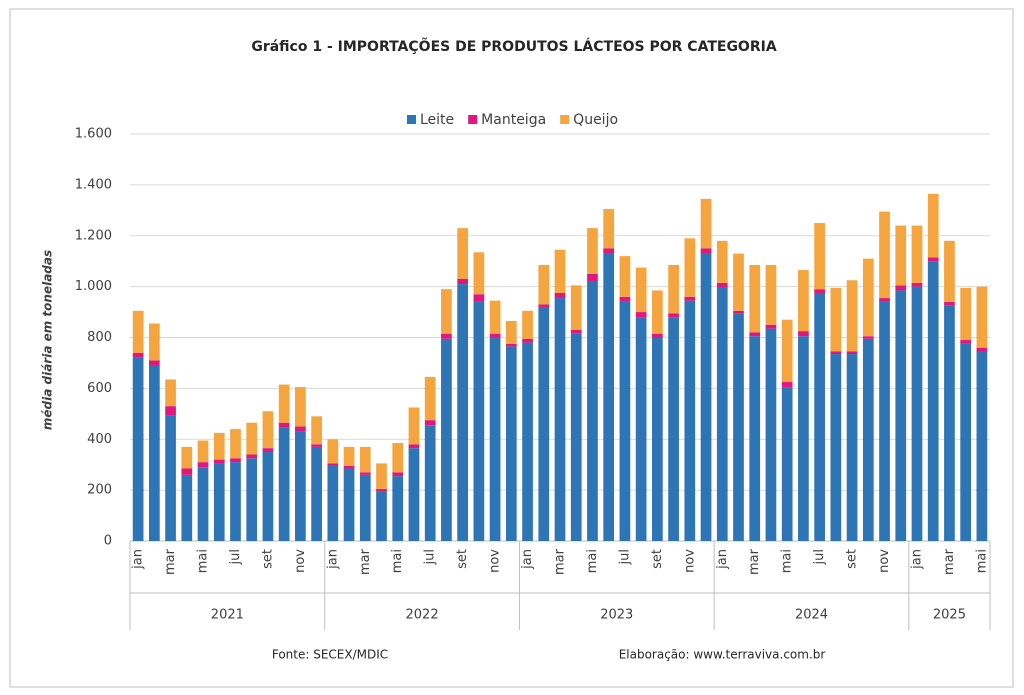  I want to click on y-tick-label: 1.600, so click(93, 134).